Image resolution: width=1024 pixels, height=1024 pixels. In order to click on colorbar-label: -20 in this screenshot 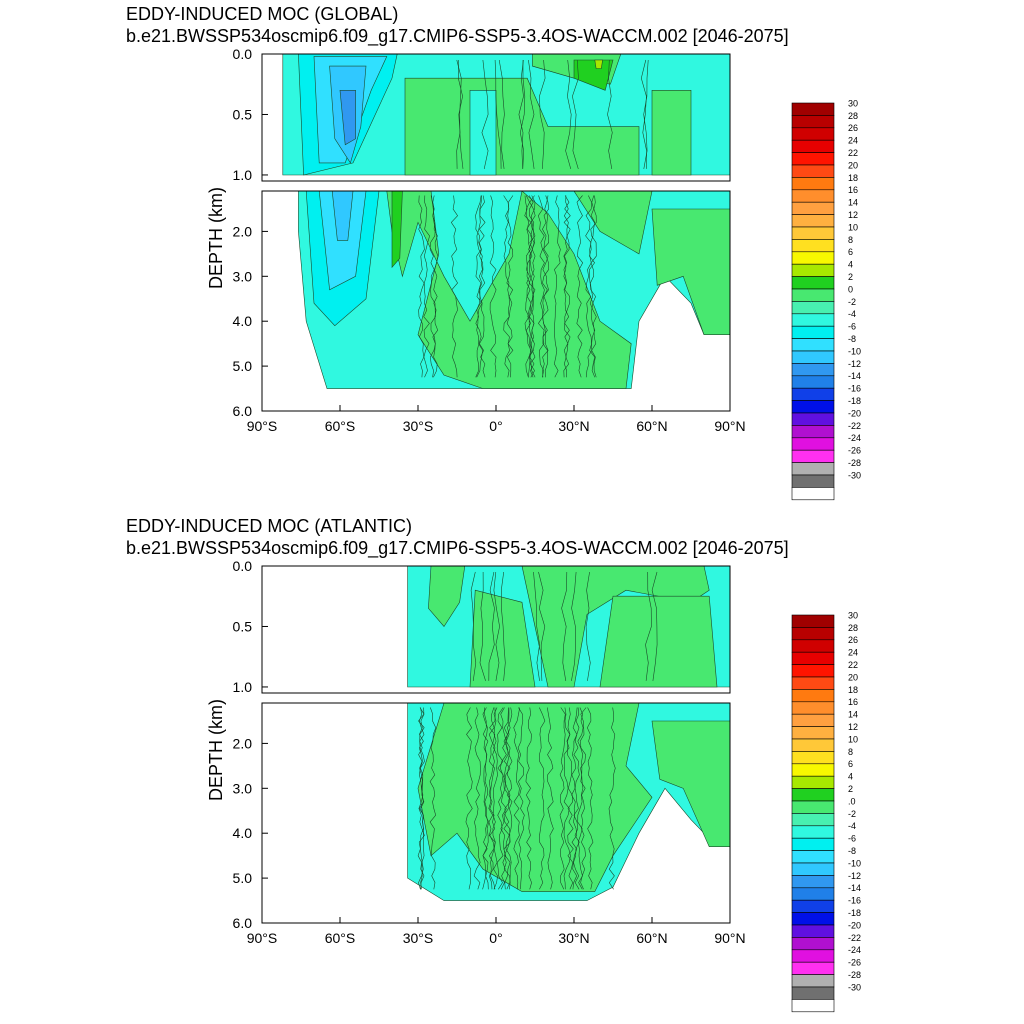, I will do `click(854, 925)`.